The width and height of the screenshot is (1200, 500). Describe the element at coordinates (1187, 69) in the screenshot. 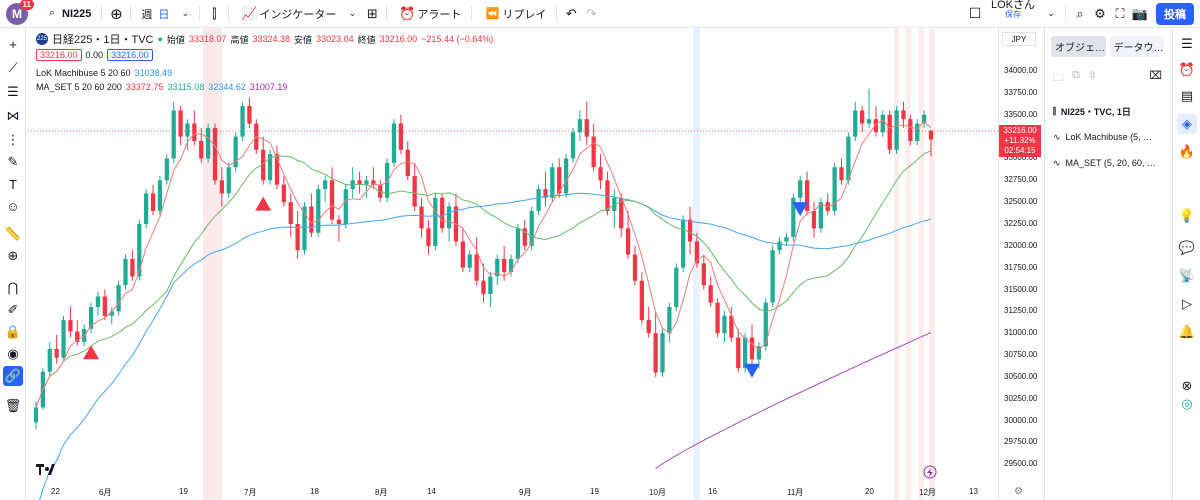

I see `alarm-clock-icon: ⏰` at that location.